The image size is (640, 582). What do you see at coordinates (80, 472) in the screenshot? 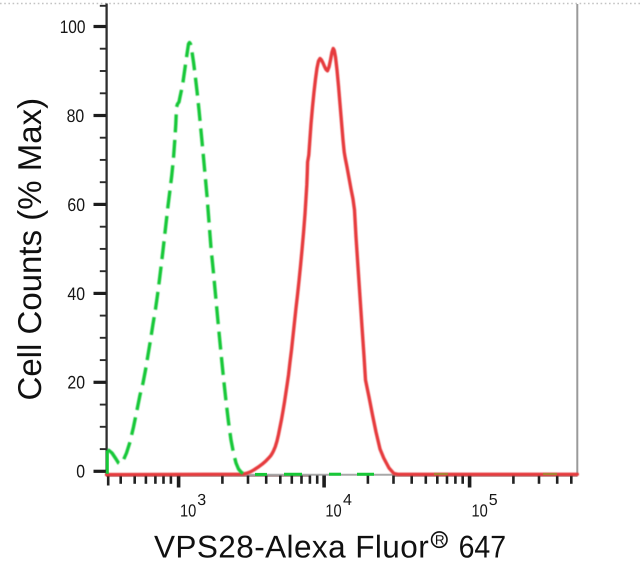
I see `svg-text: 0` at bounding box center [80, 472].